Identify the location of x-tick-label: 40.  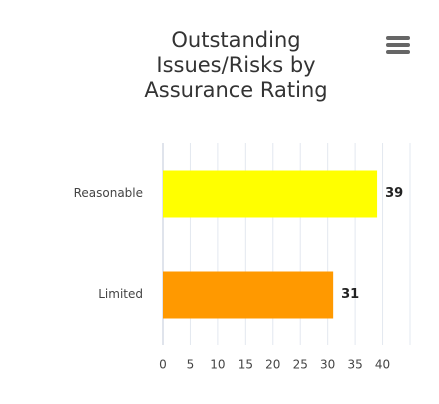
(382, 365).